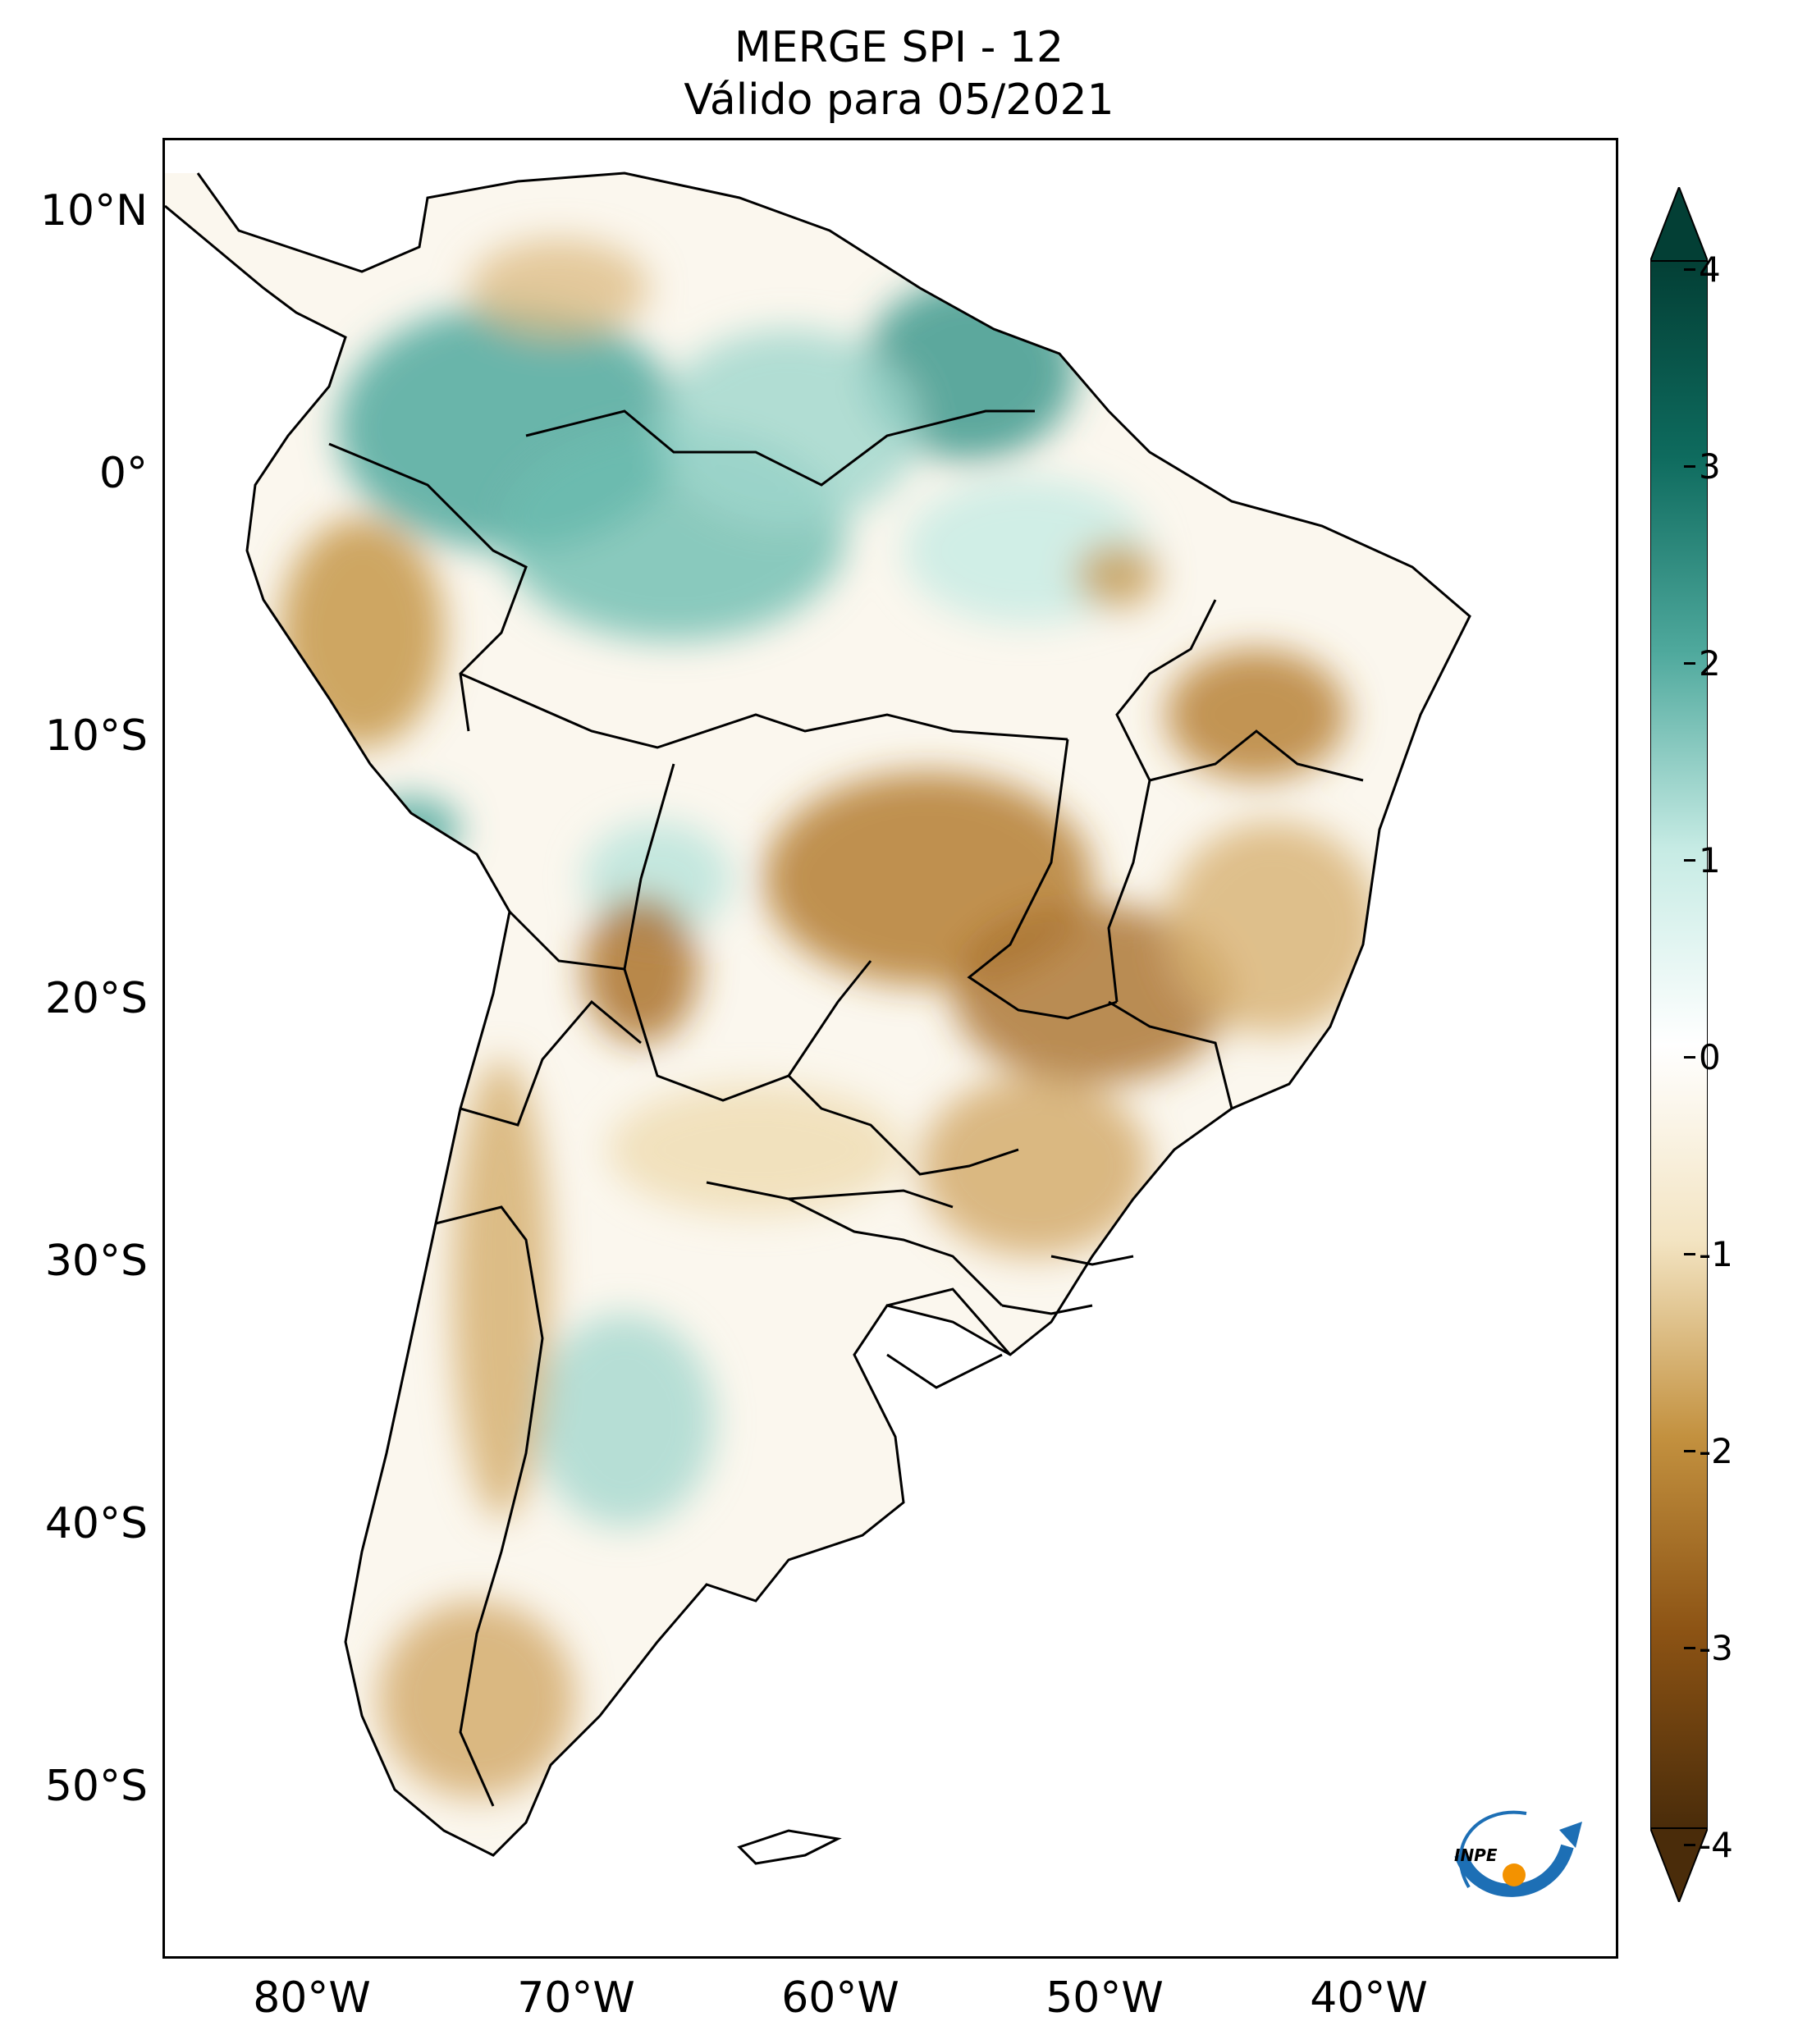  Describe the element at coordinates (96, 1786) in the screenshot. I see `lat-label-50s: 50°S` at that location.